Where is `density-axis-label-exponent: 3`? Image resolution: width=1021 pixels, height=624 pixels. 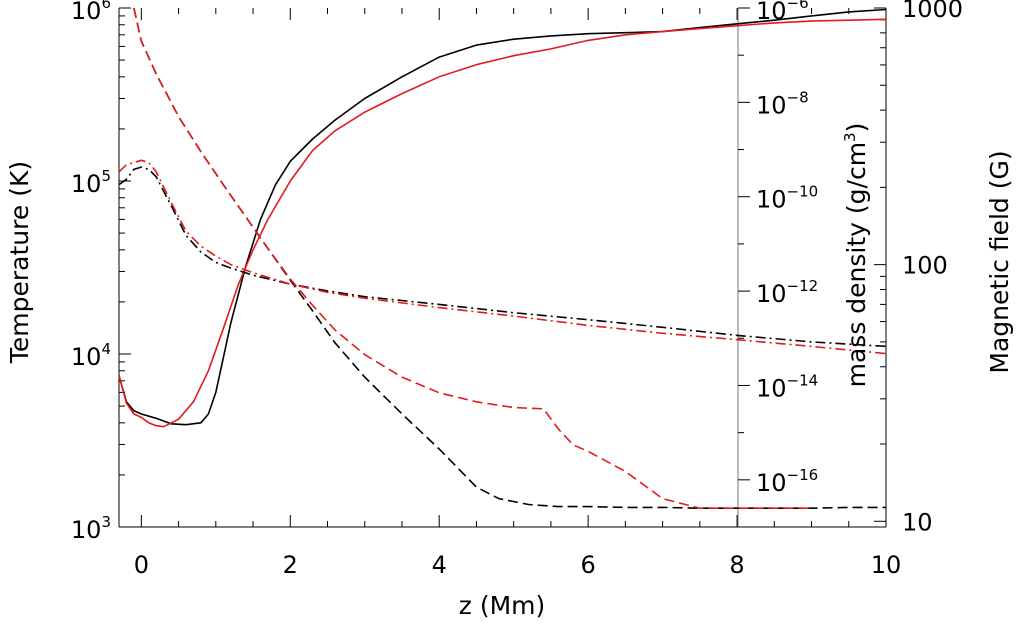 density-axis-label-exponent: 3 is located at coordinates (850, 137).